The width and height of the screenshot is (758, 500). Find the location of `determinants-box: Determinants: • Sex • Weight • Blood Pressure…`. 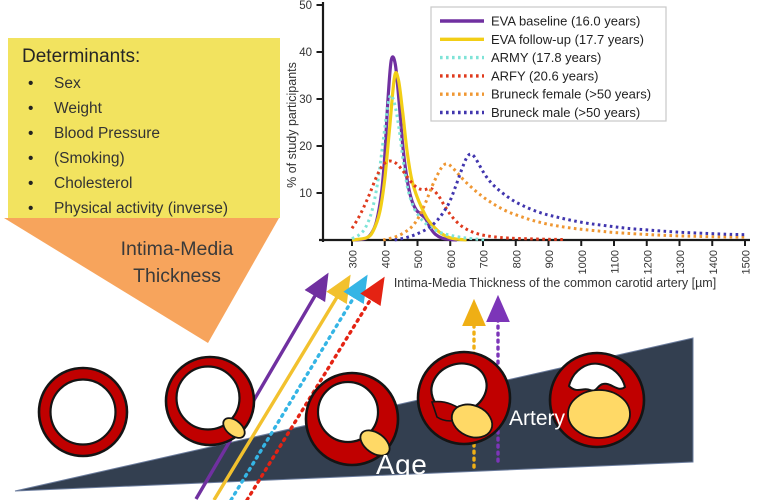

determinants-box: Determinants: • Sex • Weight • Blood Pressure… is located at coordinates (144, 128).